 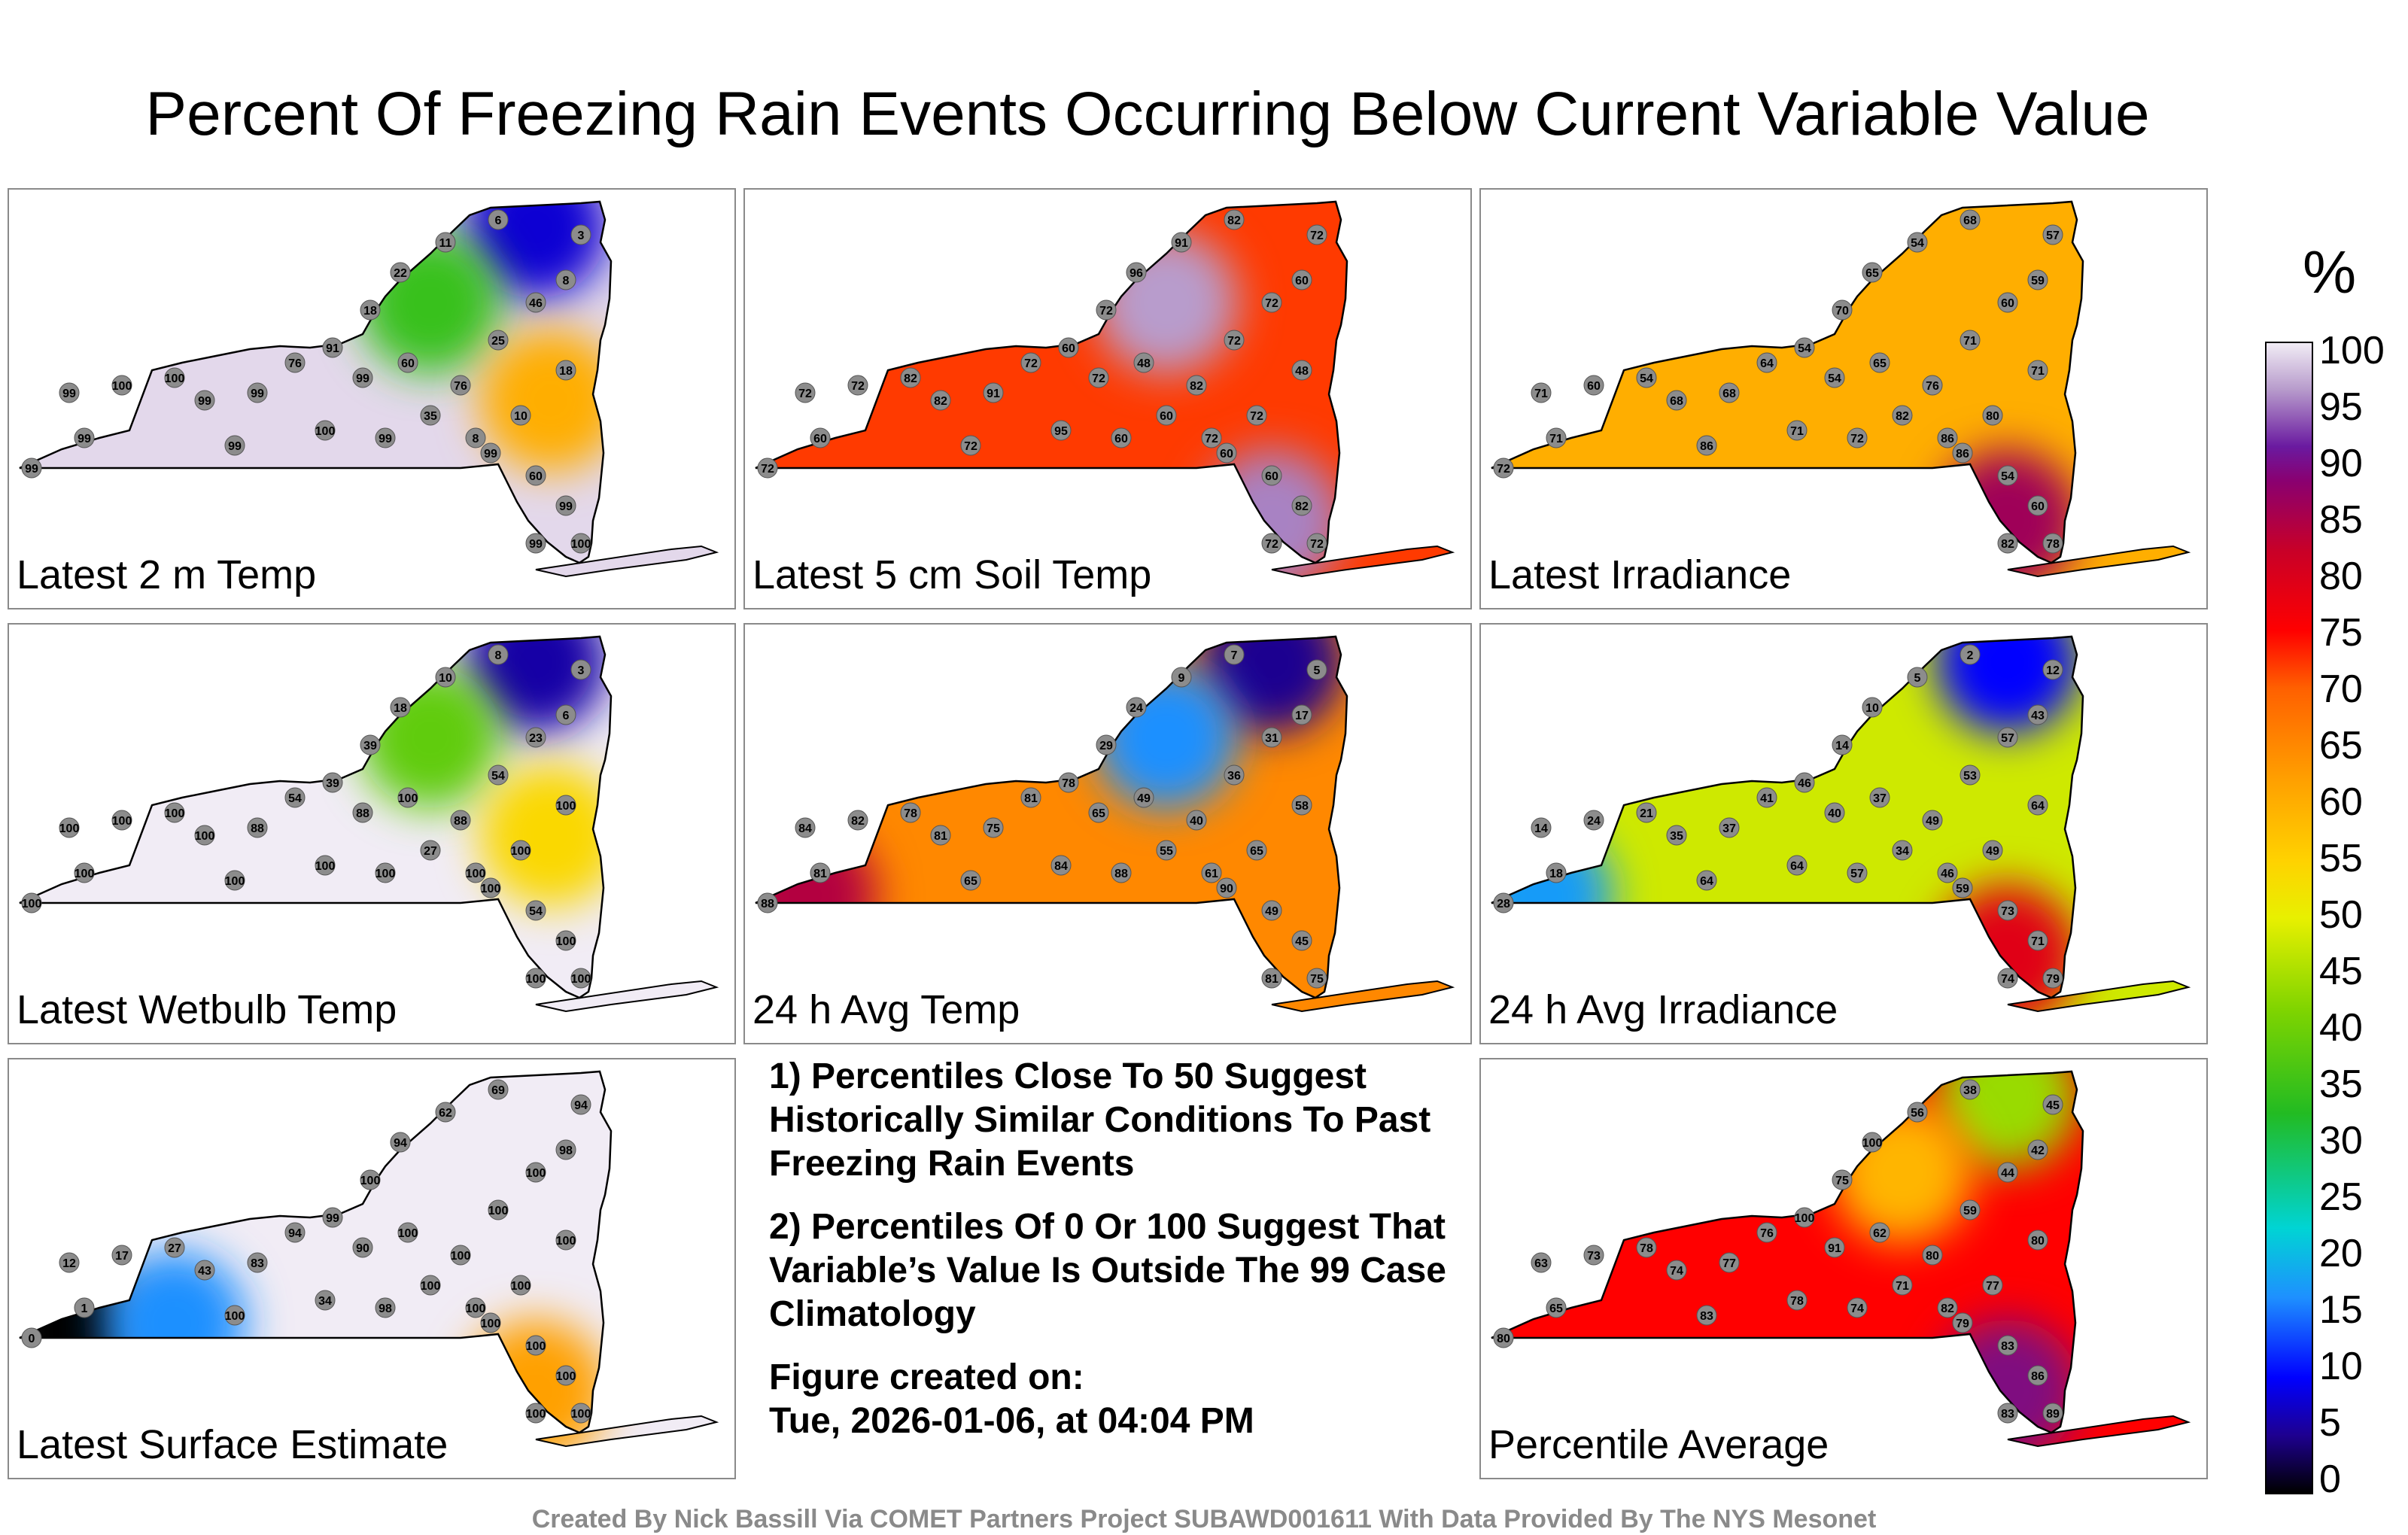 I want to click on station-value: 44, so click(x=2007, y=1173).